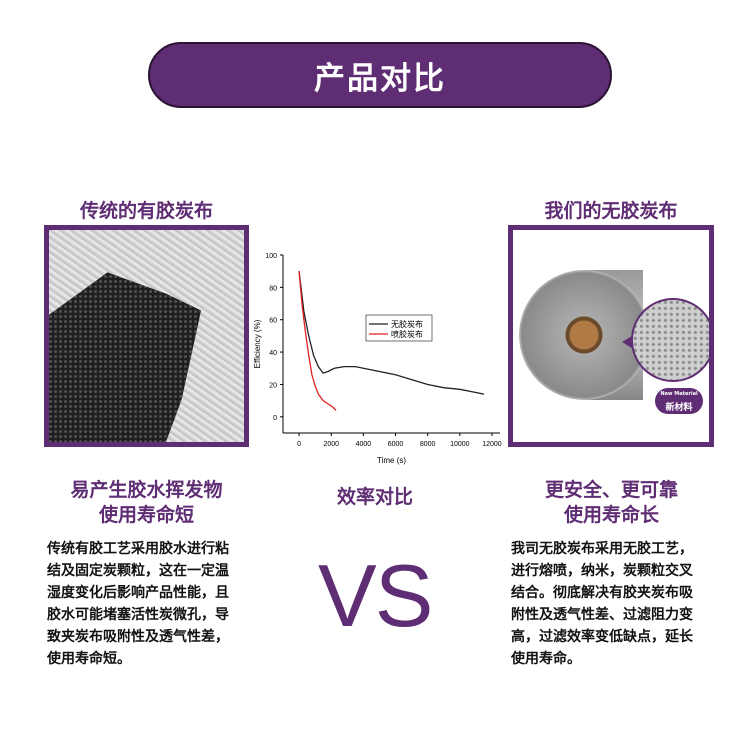 The width and height of the screenshot is (750, 750). I want to click on x-tick-label: 0, so click(299, 444).